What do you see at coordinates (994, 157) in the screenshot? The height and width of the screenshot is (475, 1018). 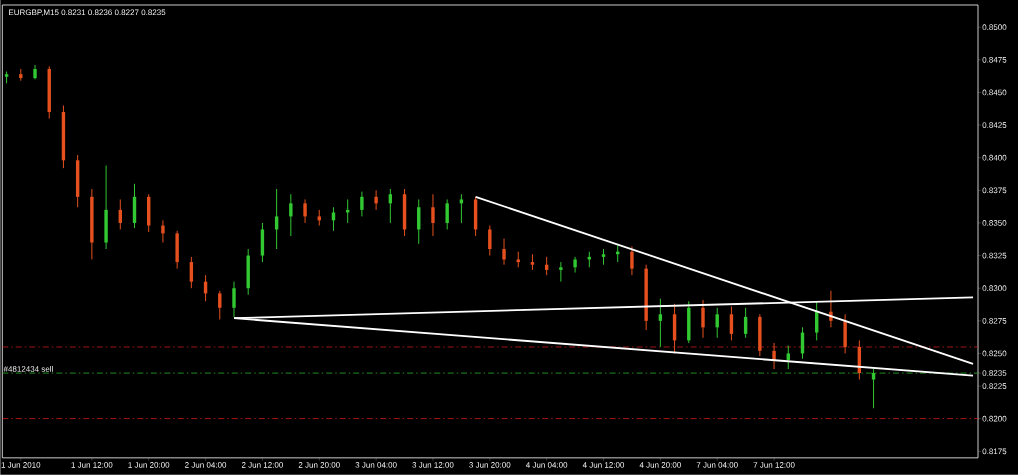 I see `y-tick-label: 0.8400` at bounding box center [994, 157].